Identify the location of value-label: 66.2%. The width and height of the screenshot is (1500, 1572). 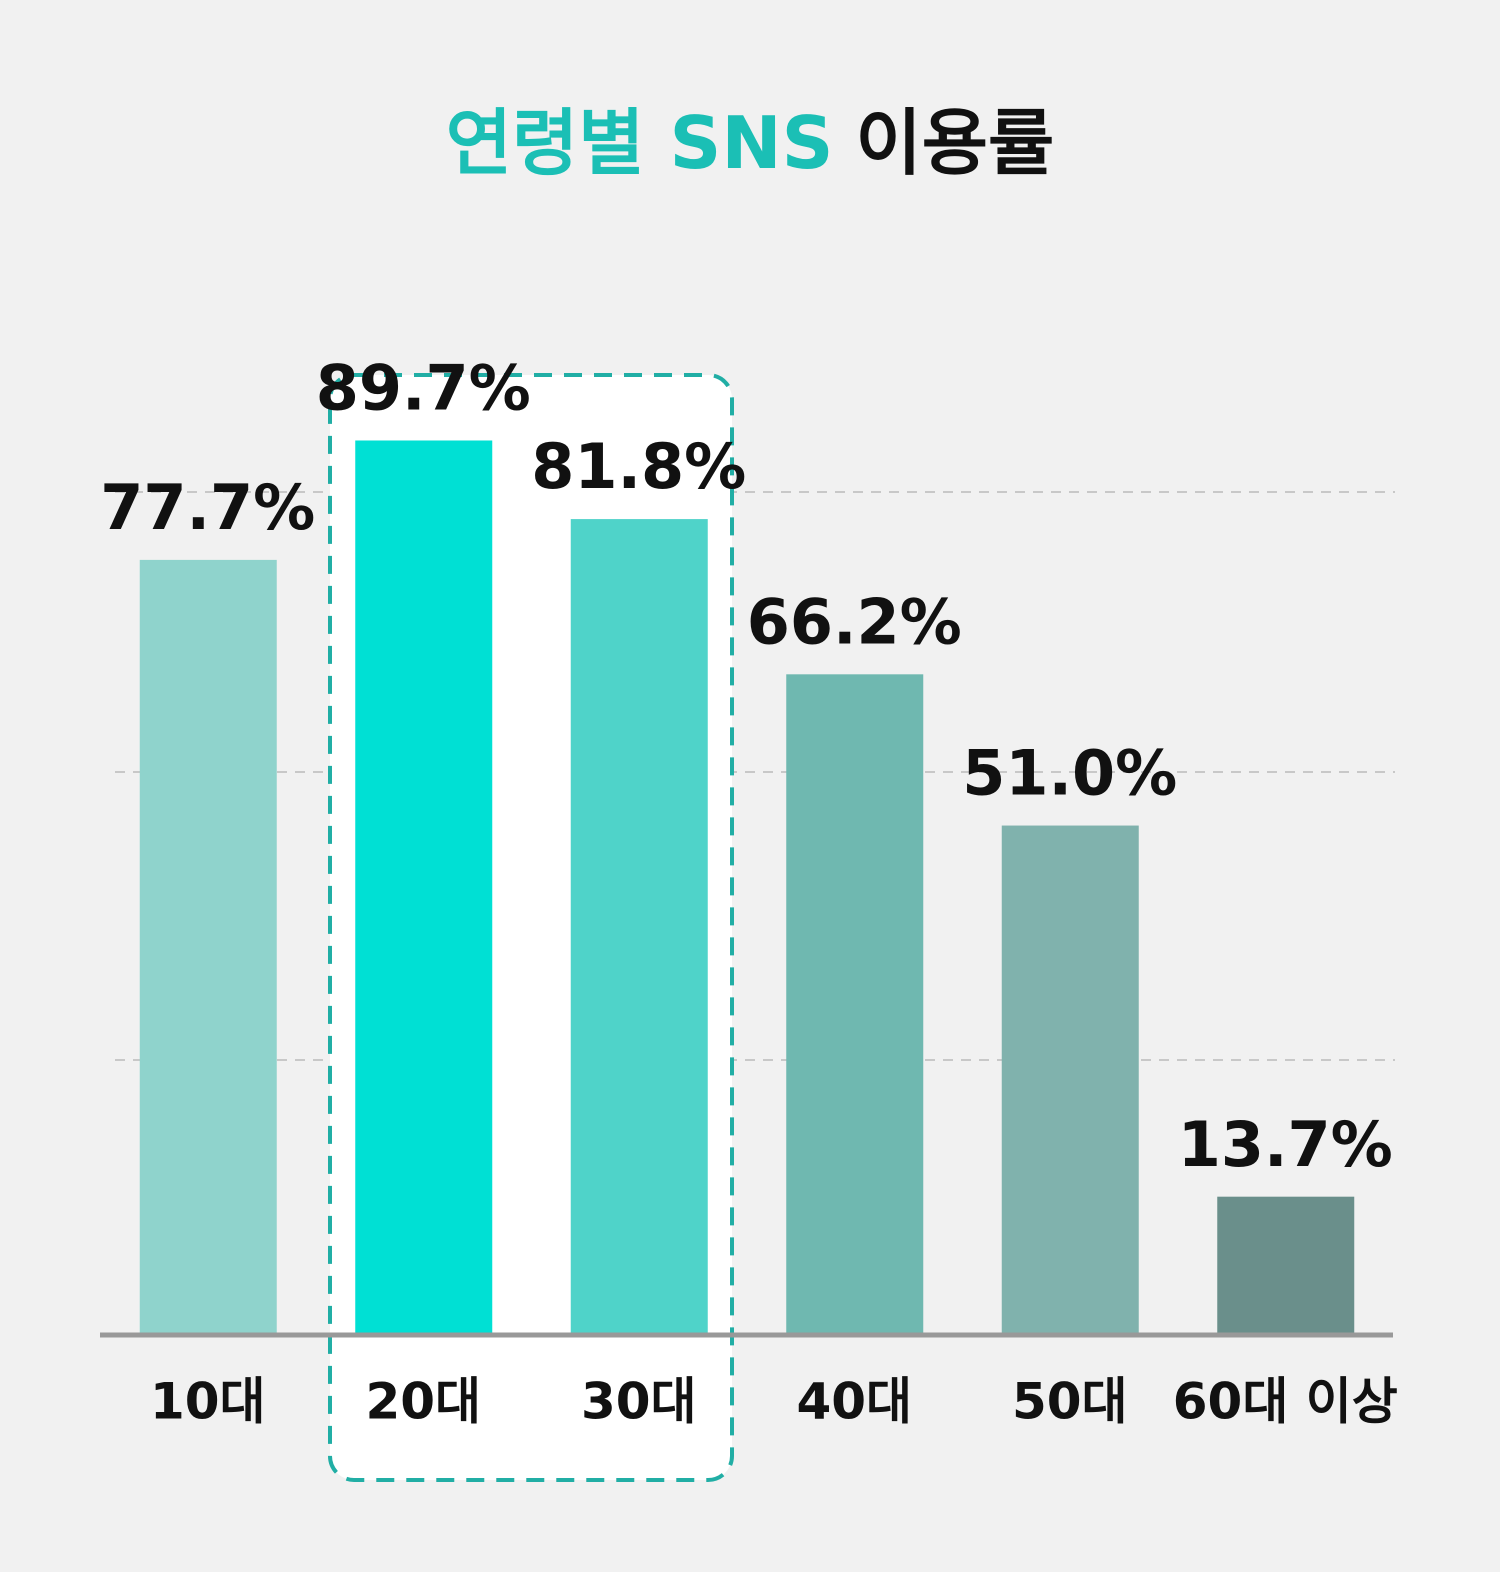
(854, 621).